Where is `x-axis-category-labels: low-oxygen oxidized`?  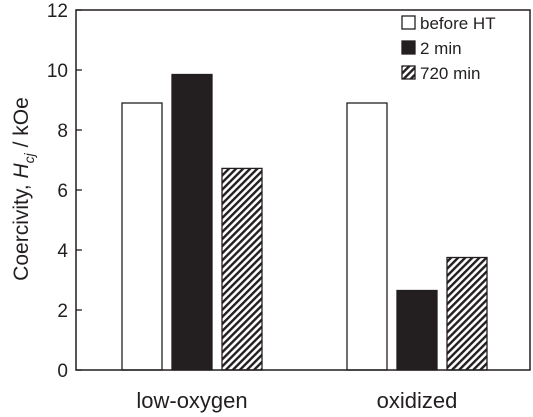 x-axis-category-labels: low-oxygen oxidized is located at coordinates (296, 400).